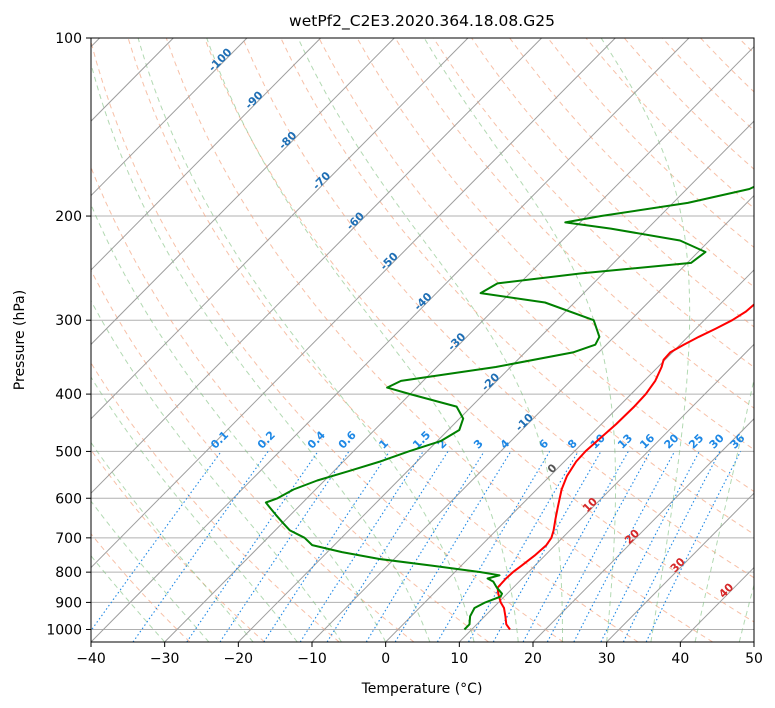 The image size is (775, 708). I want to click on isotherm-label: -50, so click(389, 260).